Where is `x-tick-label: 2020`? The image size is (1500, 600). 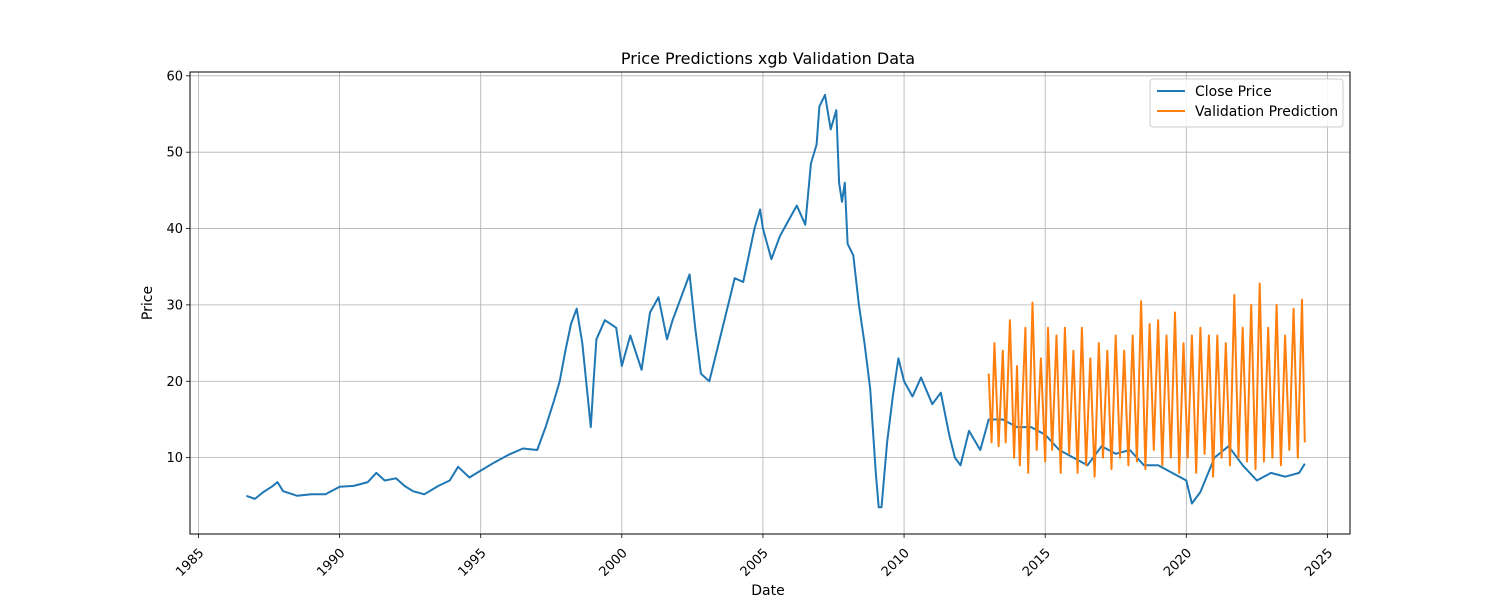 x-tick-label: 2020 is located at coordinates (1178, 563).